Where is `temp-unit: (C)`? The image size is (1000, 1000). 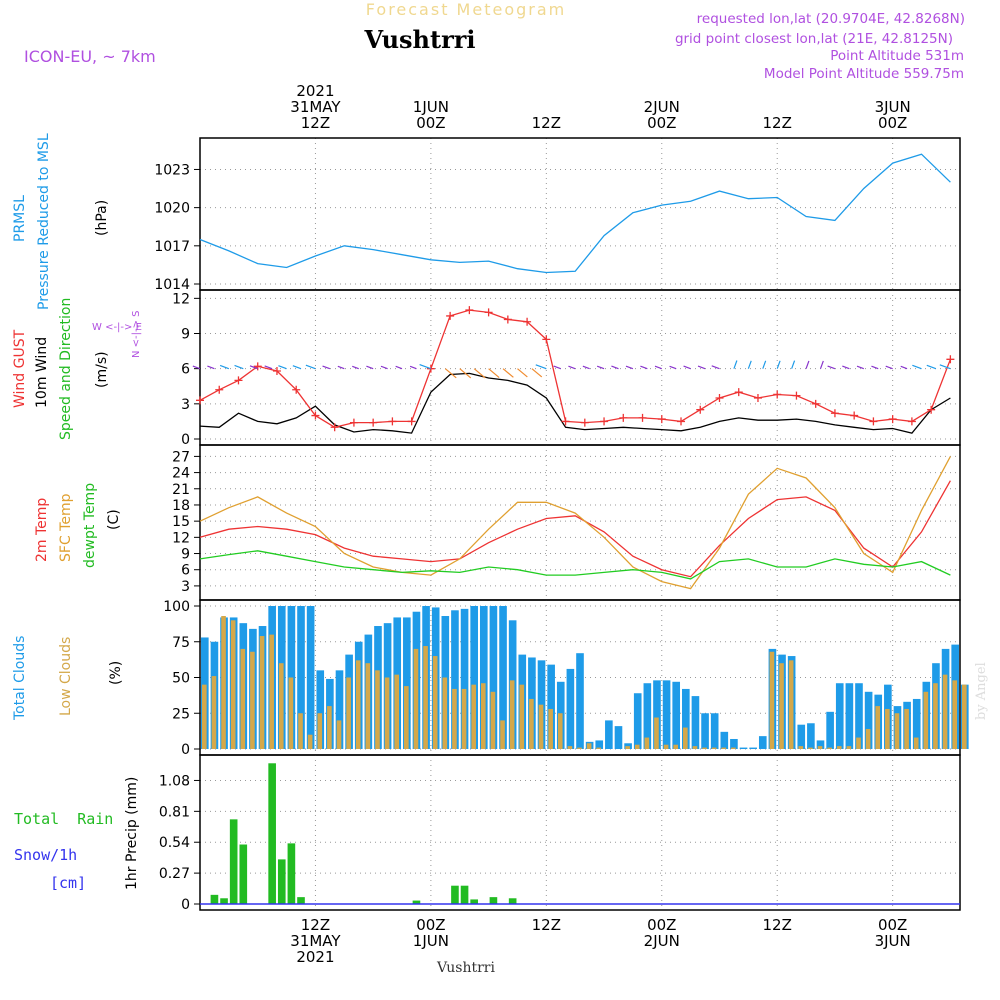
temp-unit: (C) is located at coordinates (114, 519).